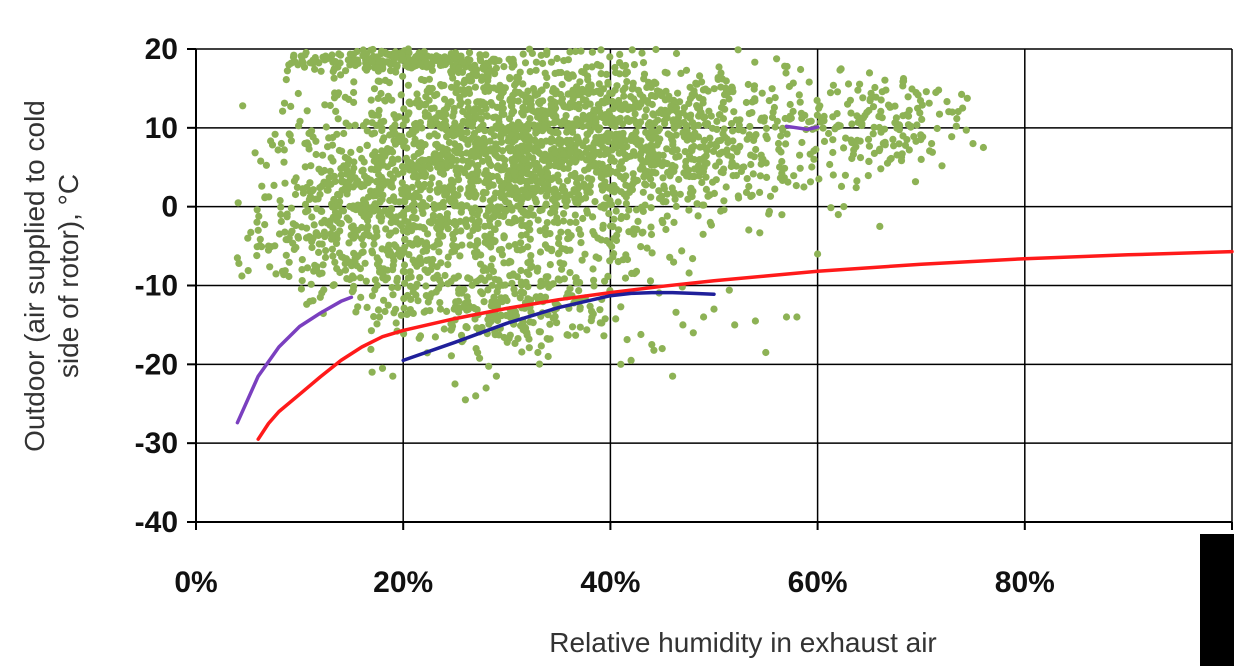 The width and height of the screenshot is (1234, 666). Describe the element at coordinates (686, 166) in the screenshot. I see `scatter-point-2088` at that location.